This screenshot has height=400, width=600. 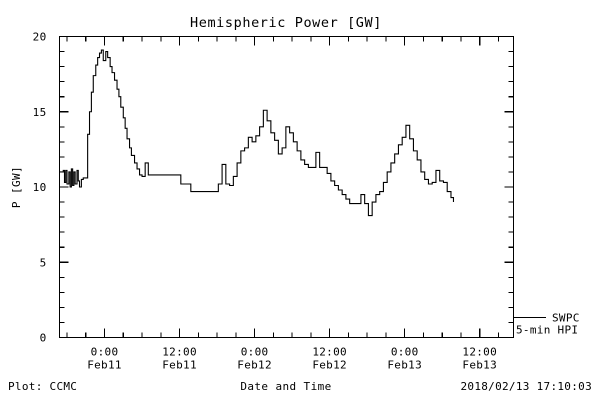 I want to click on plot-credit: Plot: CCMC, so click(x=42, y=386).